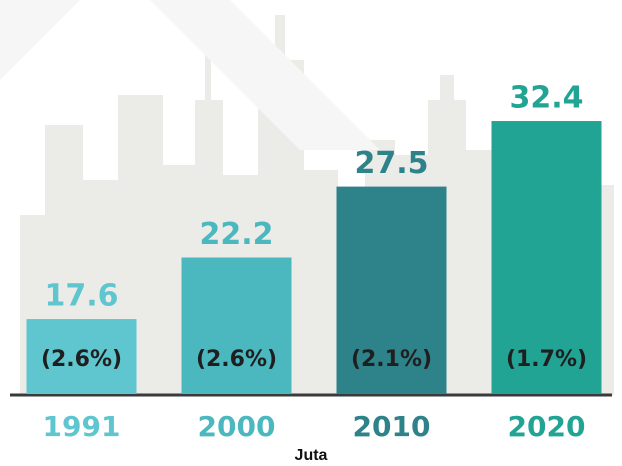 The height and width of the screenshot is (466, 622). Describe the element at coordinates (236, 234) in the screenshot. I see `value-label: 22.2` at that location.